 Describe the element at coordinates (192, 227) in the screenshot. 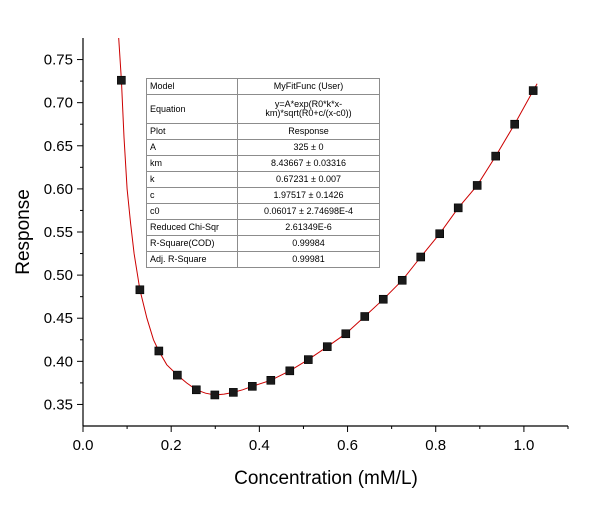

I see `fit-table-key: Reduced Chi-Sqr` at that location.